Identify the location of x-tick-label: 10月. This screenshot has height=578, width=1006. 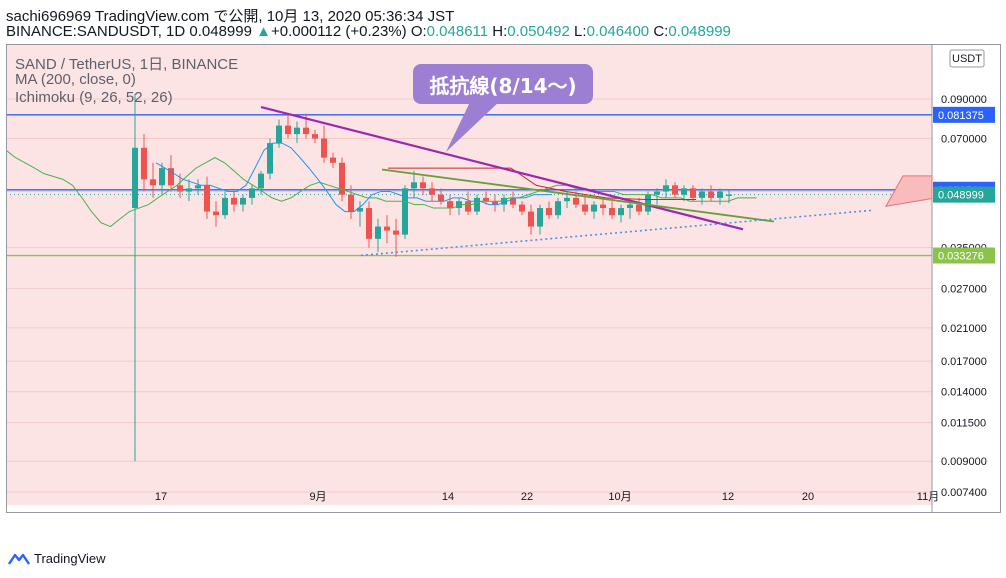
(619, 497).